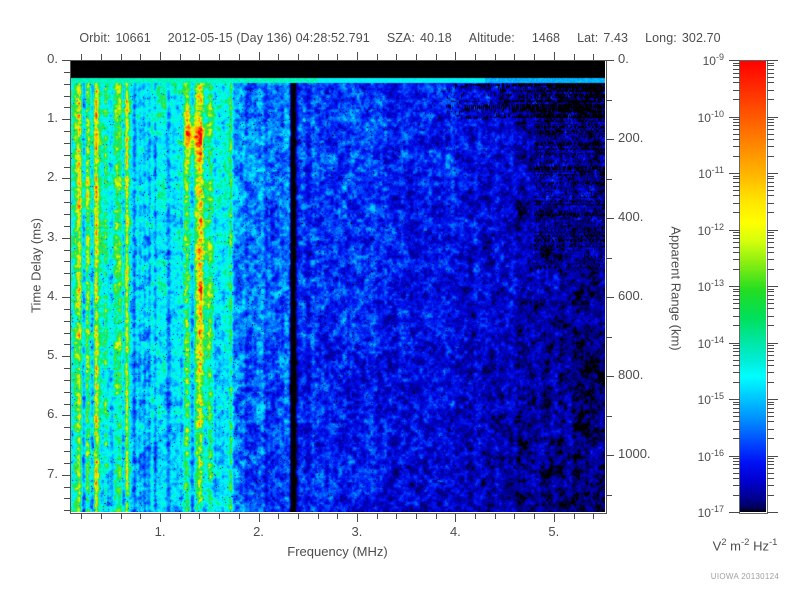  What do you see at coordinates (724, 542) in the screenshot?
I see `units-v-exp: 2` at bounding box center [724, 542].